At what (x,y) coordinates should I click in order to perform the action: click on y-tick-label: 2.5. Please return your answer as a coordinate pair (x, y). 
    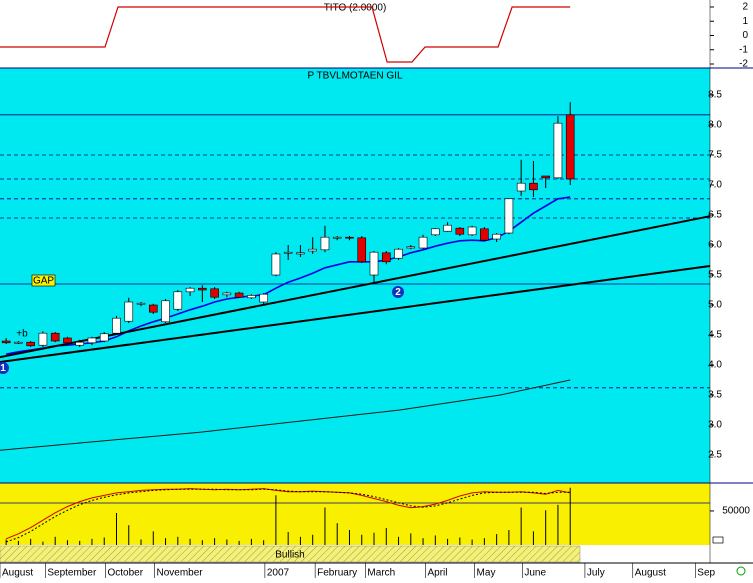
    Looking at the image, I should click on (715, 455).